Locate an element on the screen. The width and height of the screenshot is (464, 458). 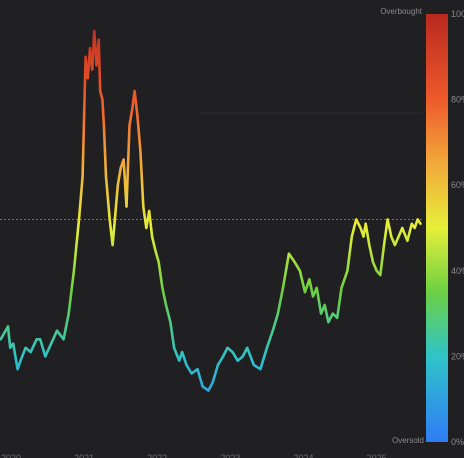
x-tick-label: 2024 is located at coordinates (304, 455).